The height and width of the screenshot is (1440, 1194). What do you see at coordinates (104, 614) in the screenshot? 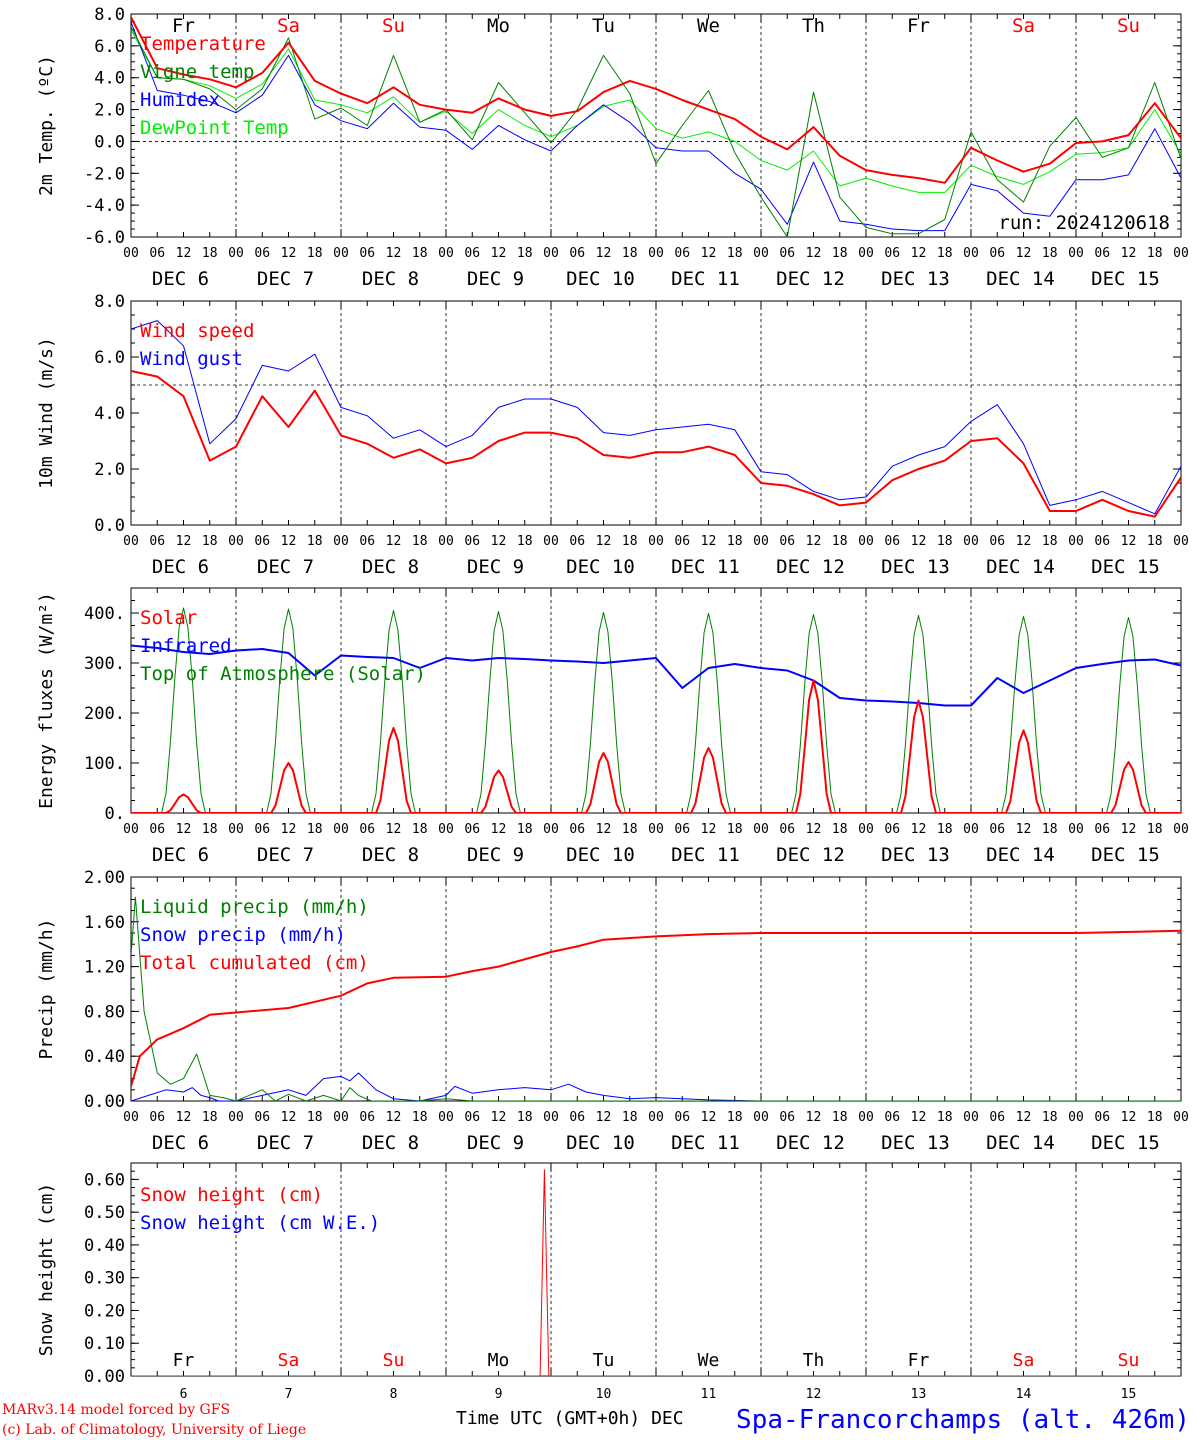
I see `y-tick-label: 400.` at bounding box center [104, 614].